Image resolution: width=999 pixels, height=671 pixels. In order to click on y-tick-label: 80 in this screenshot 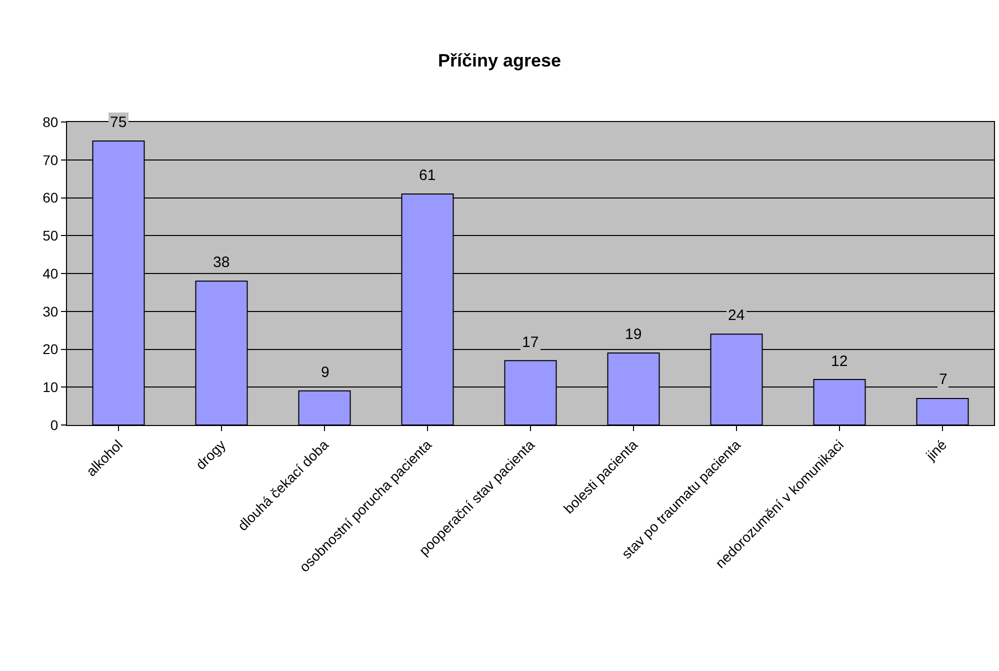, I will do `click(50, 122)`.